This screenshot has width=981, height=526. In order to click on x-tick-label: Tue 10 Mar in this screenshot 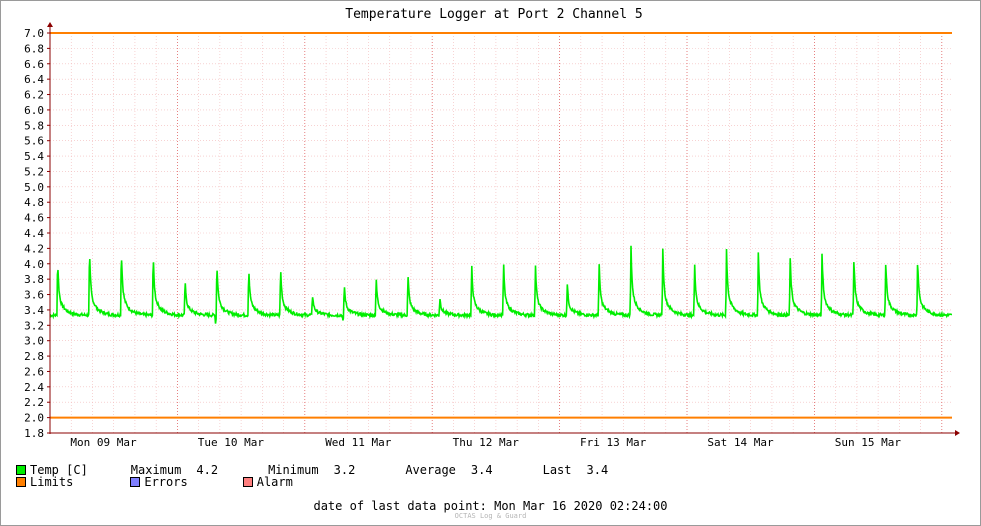, I will do `click(231, 442)`.